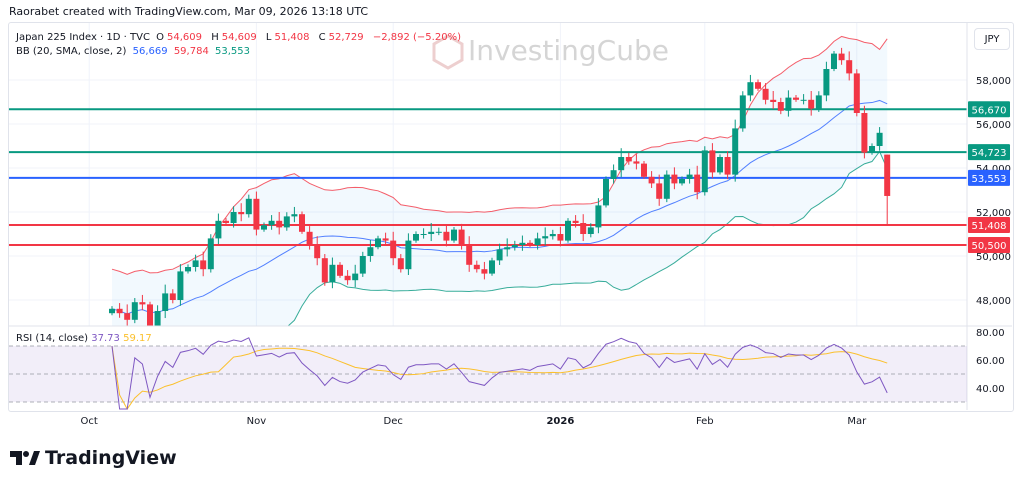 This screenshot has width=1024, height=484. Describe the element at coordinates (71, 51) in the screenshot. I see `bb-label: BB (20, SMA, close, 2)` at that location.